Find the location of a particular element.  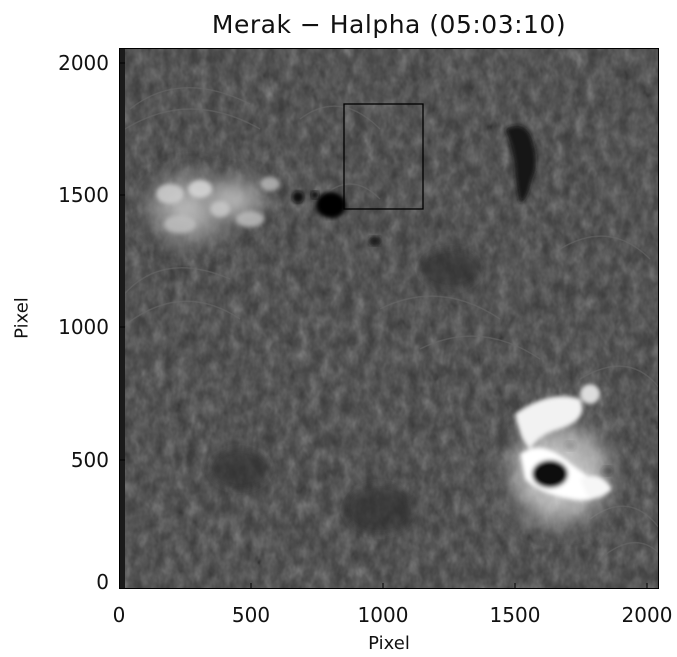

x-tick-label: 1500 is located at coordinates (515, 615).